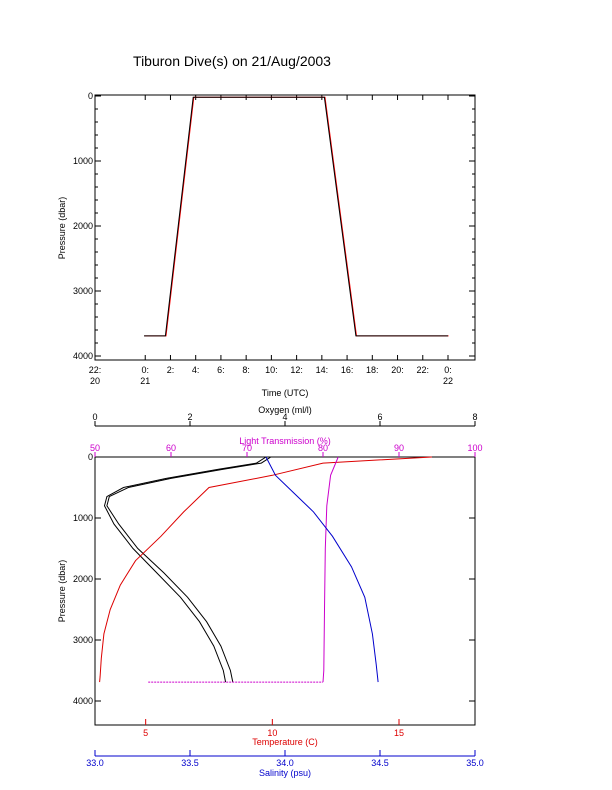 The height and width of the screenshot is (790, 612). I want to click on oxygen-tick-label: 2, so click(189, 417).